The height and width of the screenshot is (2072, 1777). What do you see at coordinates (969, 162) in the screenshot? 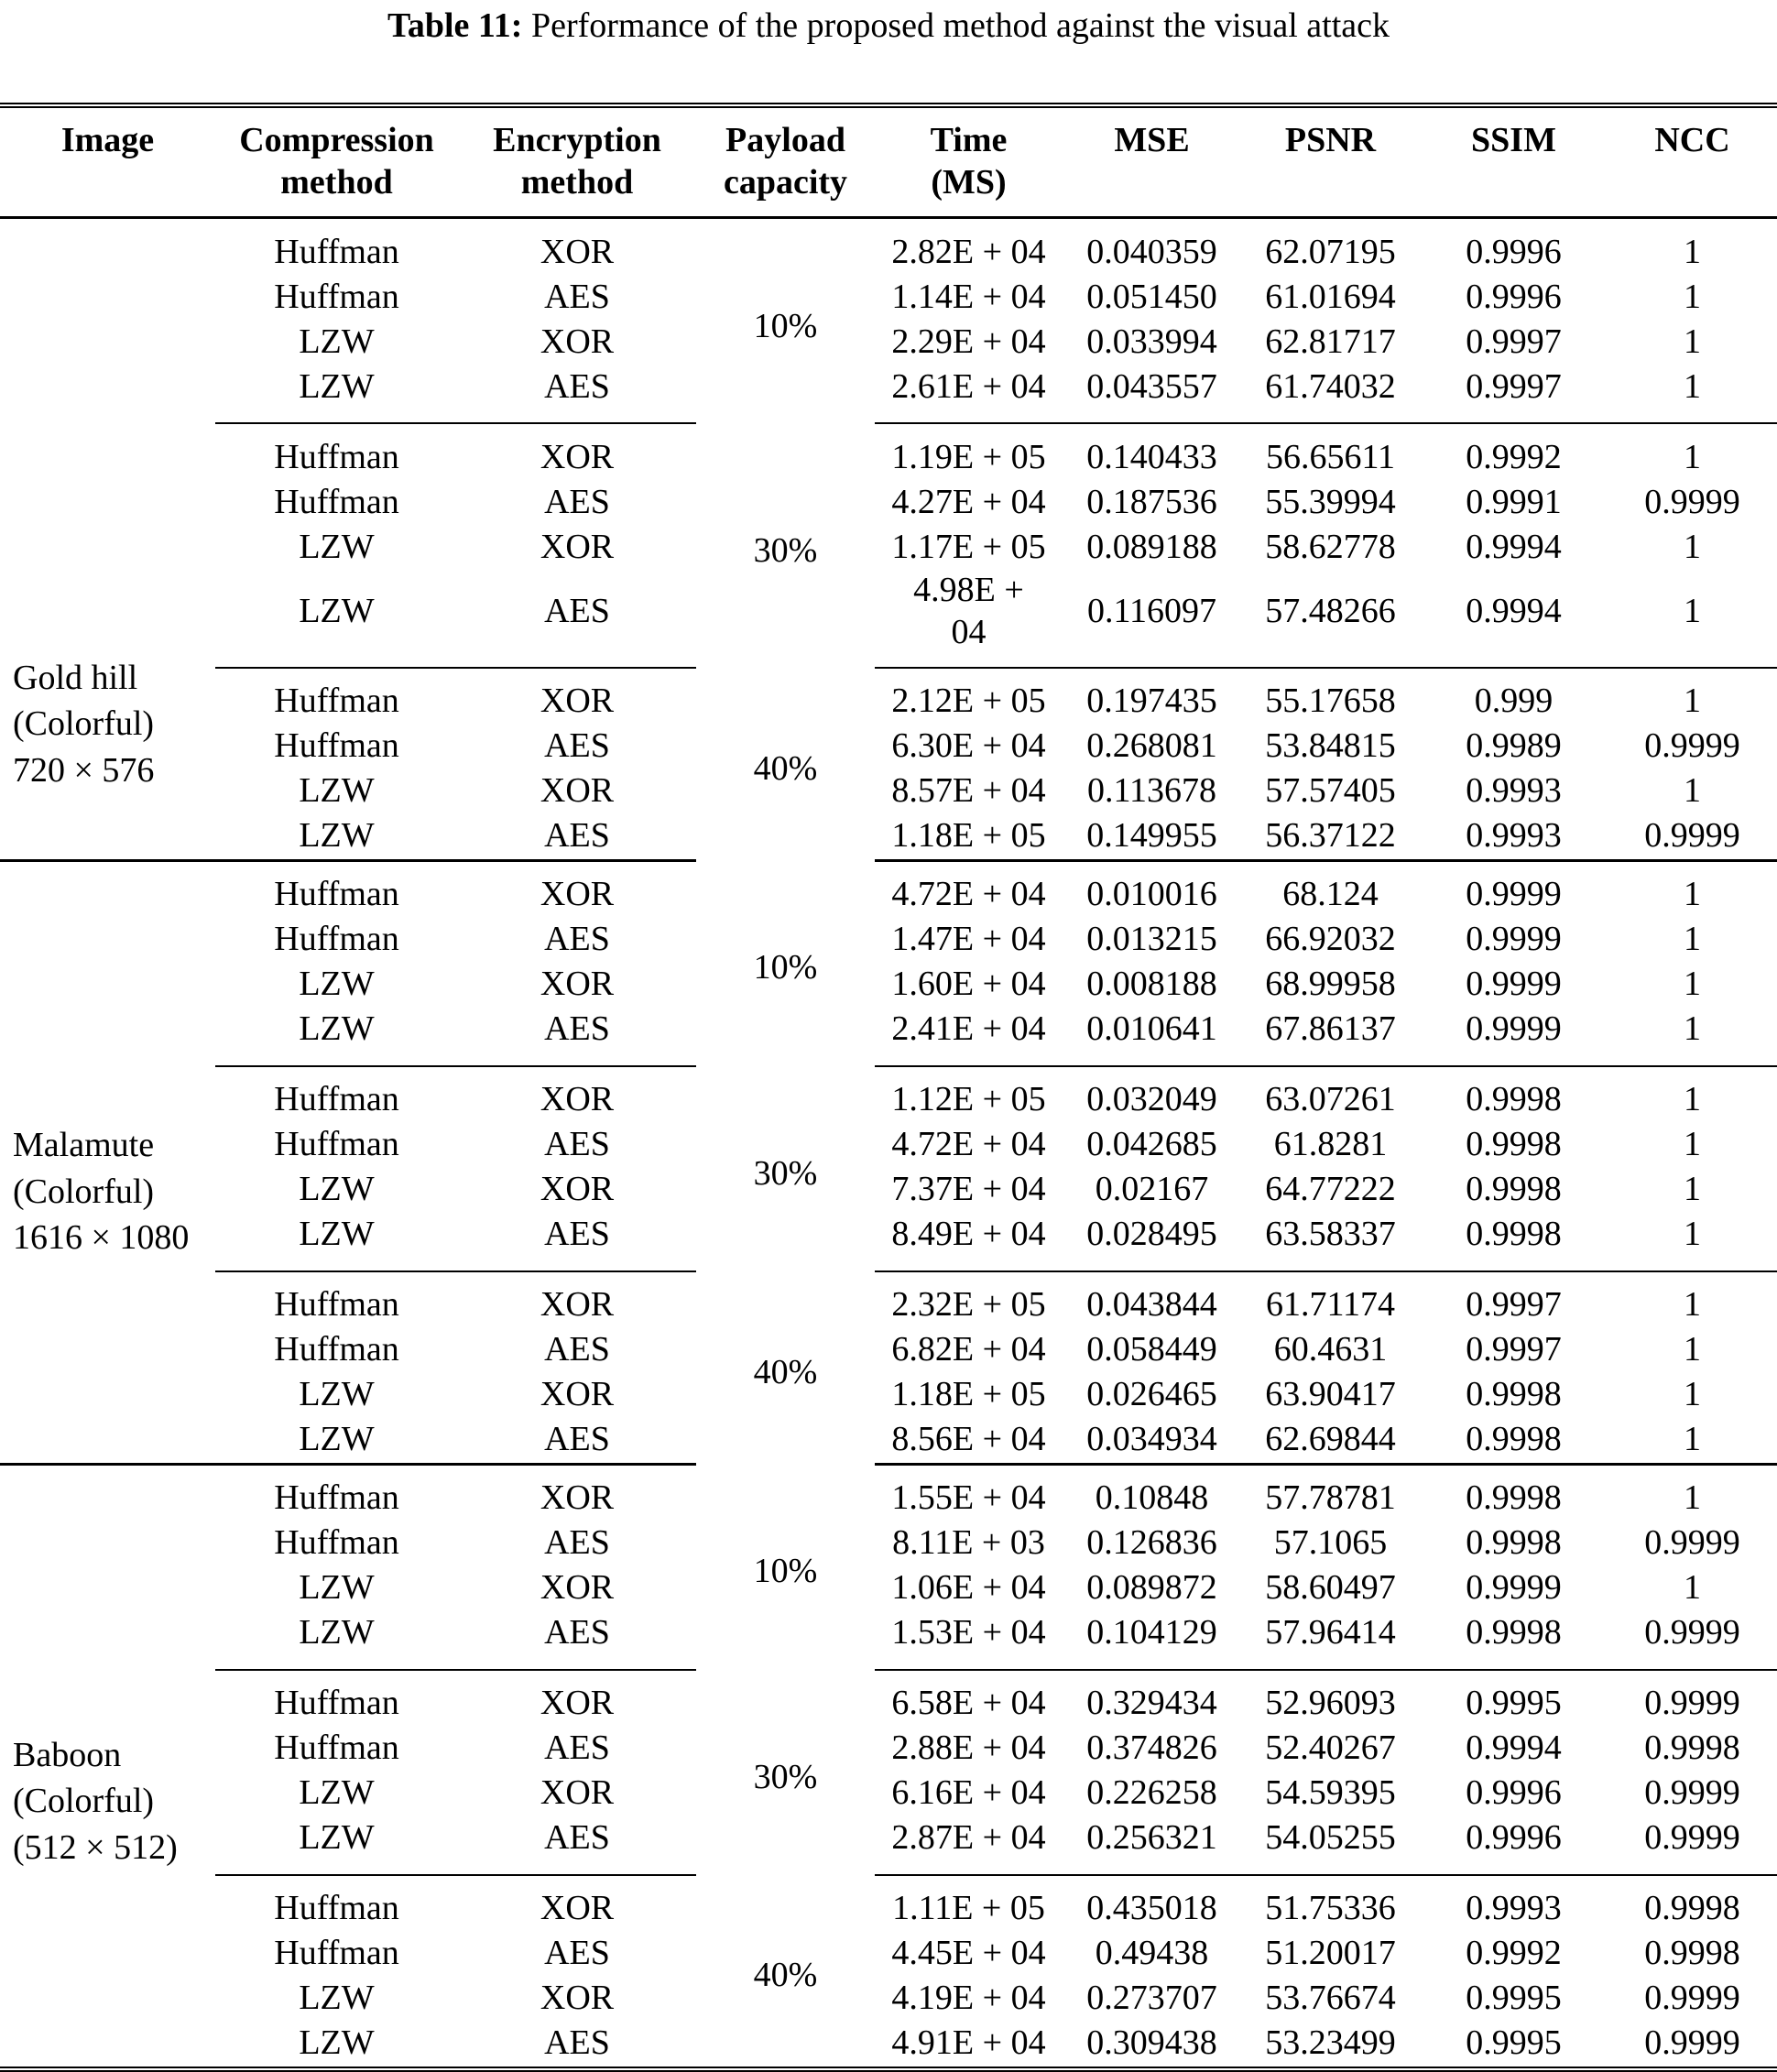
I see `col-header-time-ms: Time (MS)` at bounding box center [969, 162].